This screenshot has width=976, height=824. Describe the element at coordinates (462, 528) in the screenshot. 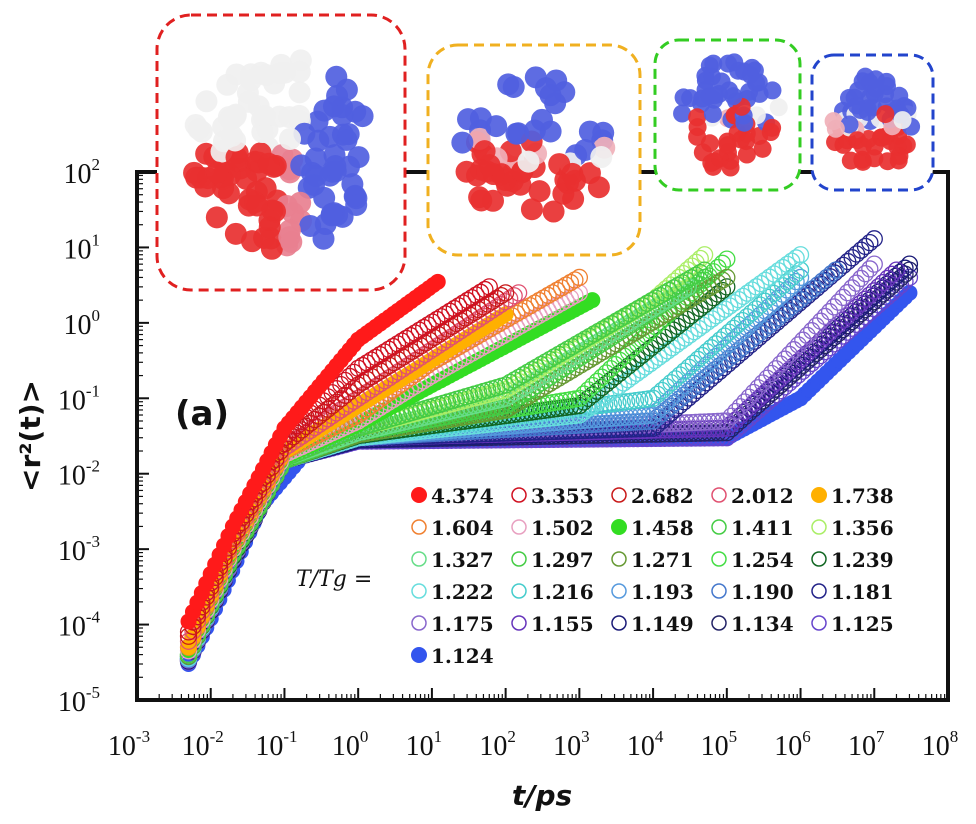

I see `legend-label: 1.604` at that location.